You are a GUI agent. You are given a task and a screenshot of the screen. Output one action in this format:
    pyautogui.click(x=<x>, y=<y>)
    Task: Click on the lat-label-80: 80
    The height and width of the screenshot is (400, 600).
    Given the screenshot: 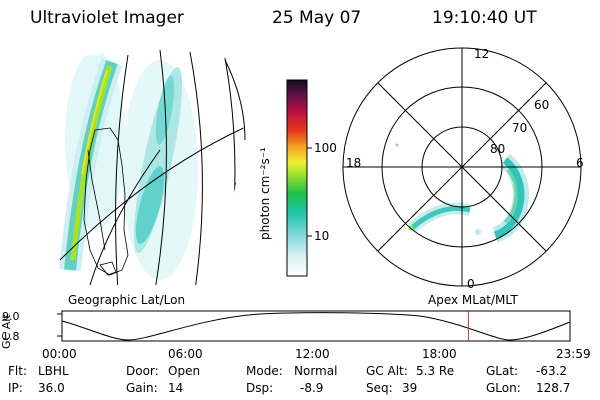 What is the action you would take?
    pyautogui.click(x=498, y=149)
    